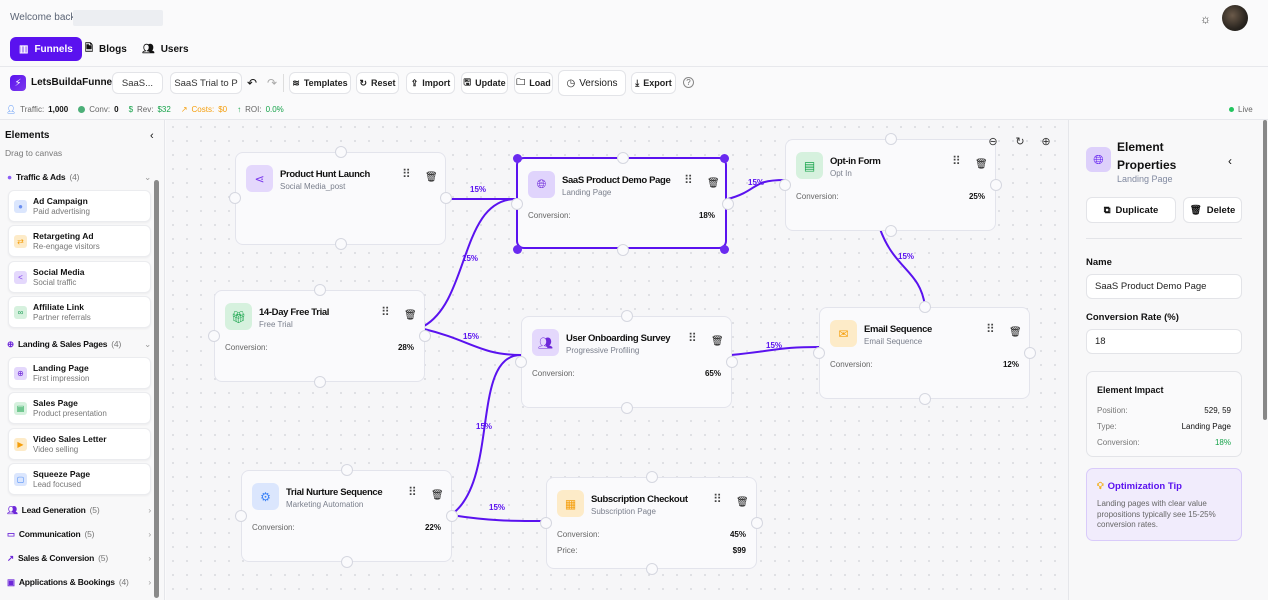 The height and width of the screenshot is (600, 1268). What do you see at coordinates (1164, 286) in the screenshot?
I see `name-input: SaaS Product Demo Page` at bounding box center [1164, 286].